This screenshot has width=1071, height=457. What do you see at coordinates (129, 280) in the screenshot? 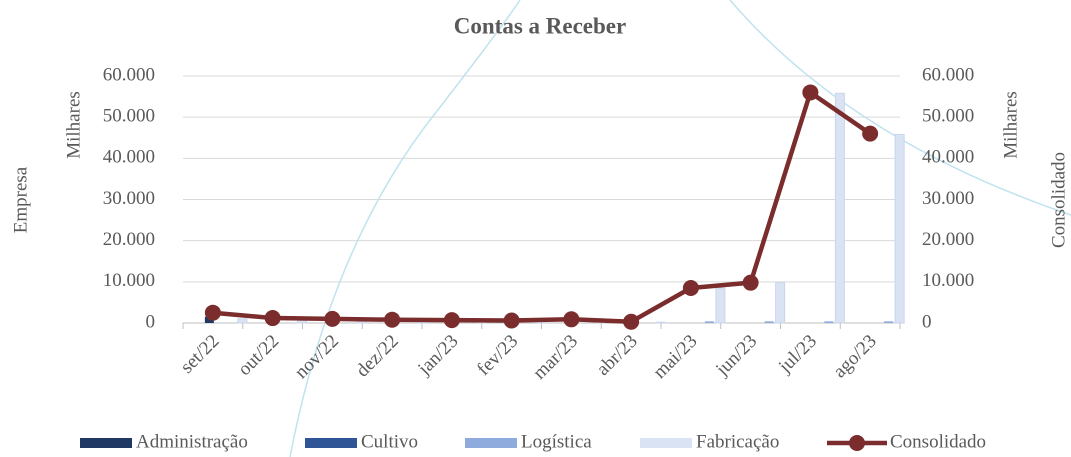
I see `y-tick-label: 10.000` at bounding box center [129, 280].